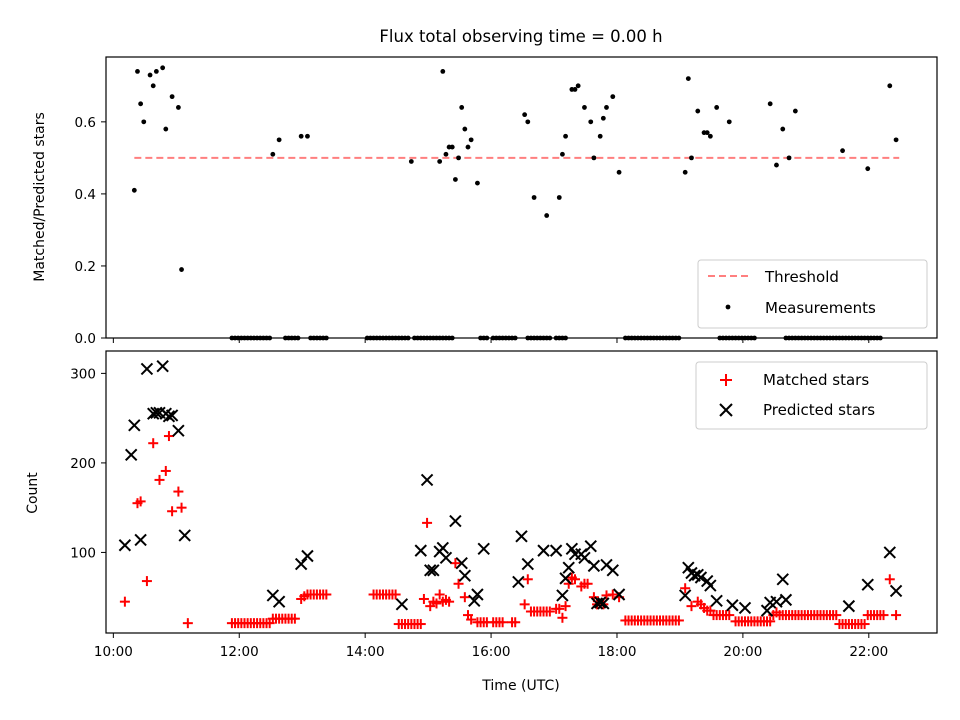 The width and height of the screenshot is (960, 720). Describe the element at coordinates (491, 340) in the screenshot. I see `top-x-axis-ticks` at that location.